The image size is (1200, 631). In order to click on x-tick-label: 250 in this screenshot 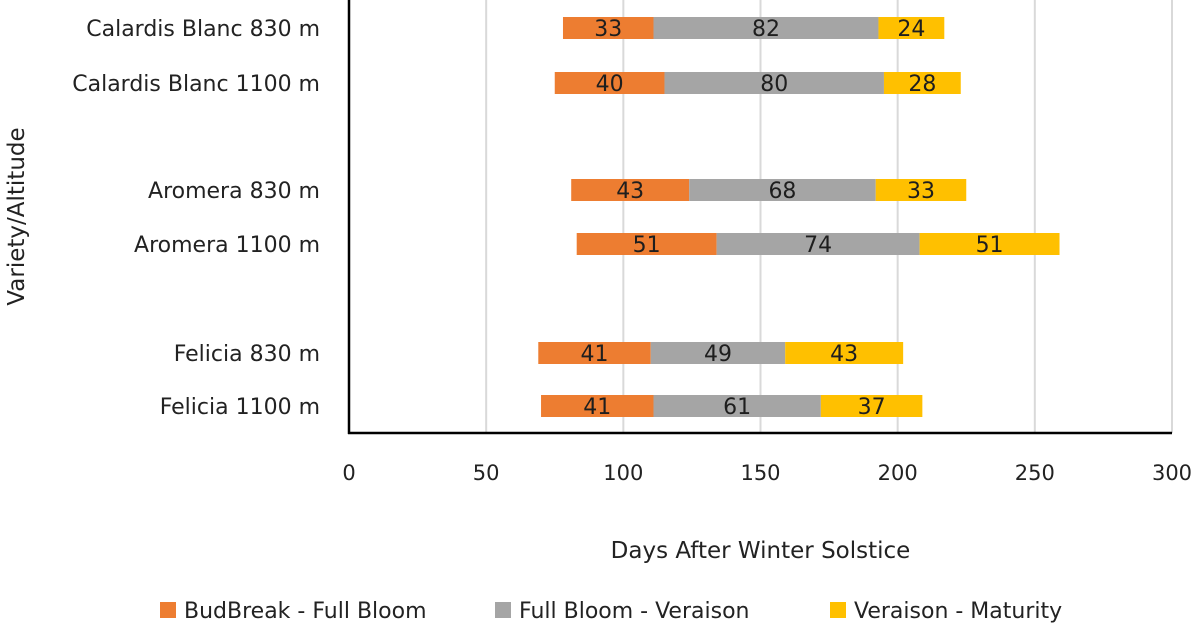, I will do `click(1035, 473)`.